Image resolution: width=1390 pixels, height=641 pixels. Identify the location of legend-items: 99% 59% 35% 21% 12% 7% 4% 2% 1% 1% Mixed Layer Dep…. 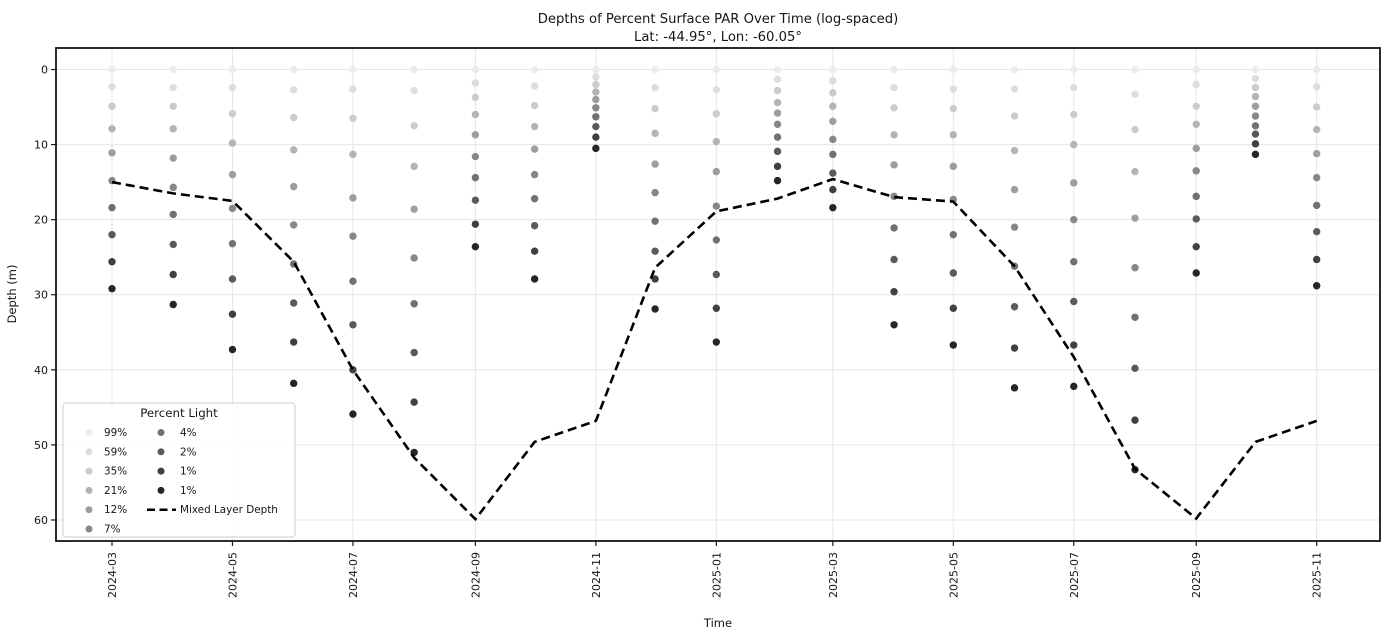
(181, 481).